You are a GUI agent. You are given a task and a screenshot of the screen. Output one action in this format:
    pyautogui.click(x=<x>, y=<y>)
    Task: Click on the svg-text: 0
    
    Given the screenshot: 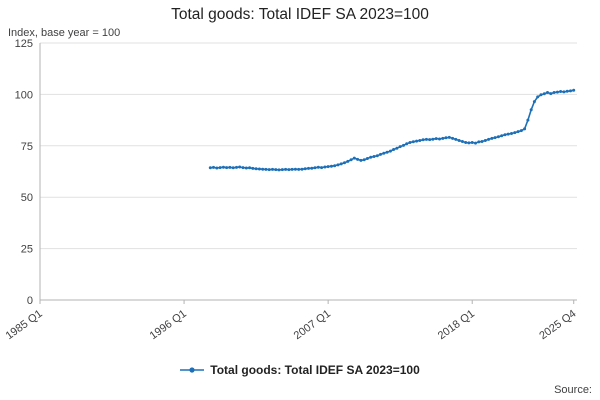 What is the action you would take?
    pyautogui.click(x=30, y=301)
    